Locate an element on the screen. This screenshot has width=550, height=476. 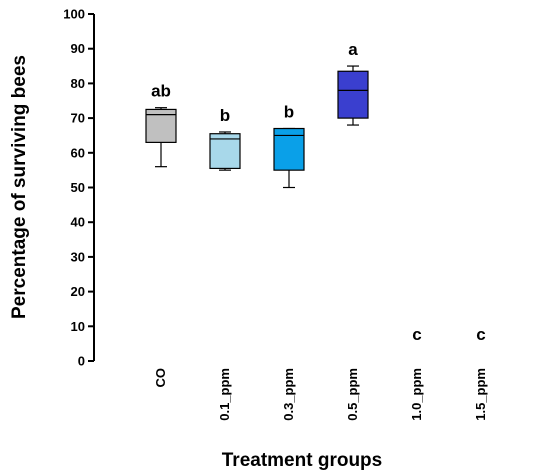
x-tick-label: 0.5_ppm is located at coordinates (352, 394).